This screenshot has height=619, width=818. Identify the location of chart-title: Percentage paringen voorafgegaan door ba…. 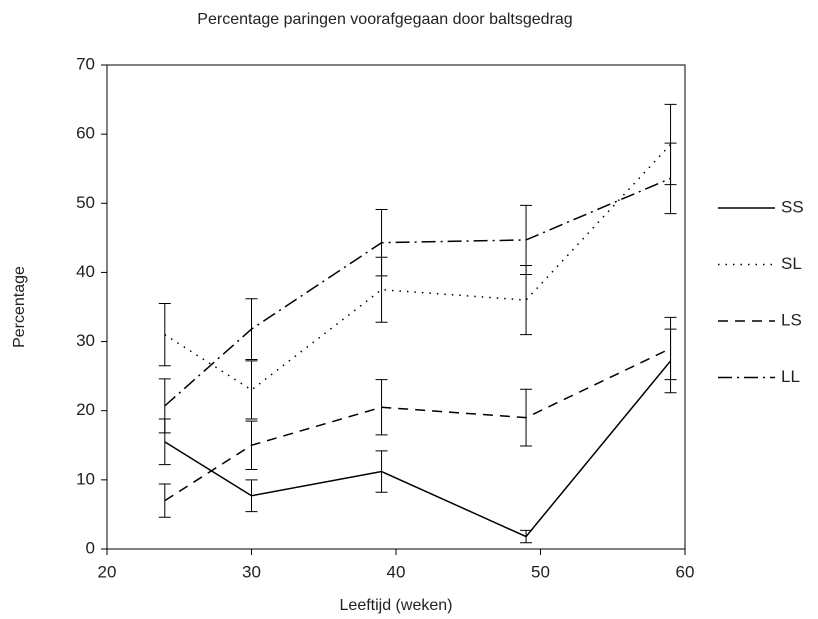
(384, 19).